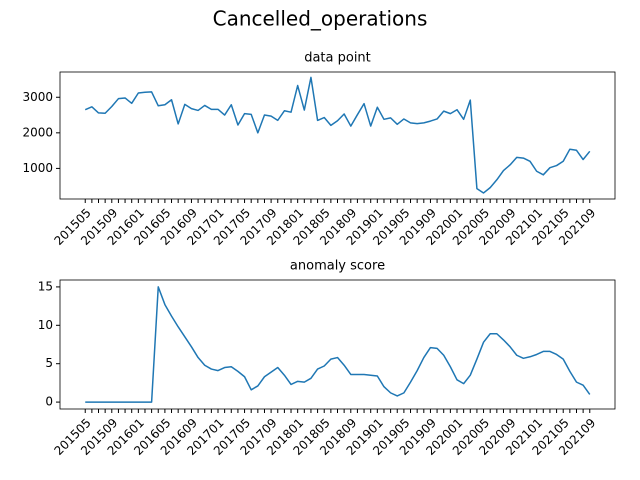  I want to click on y-tick-label: 5, so click(49, 363).